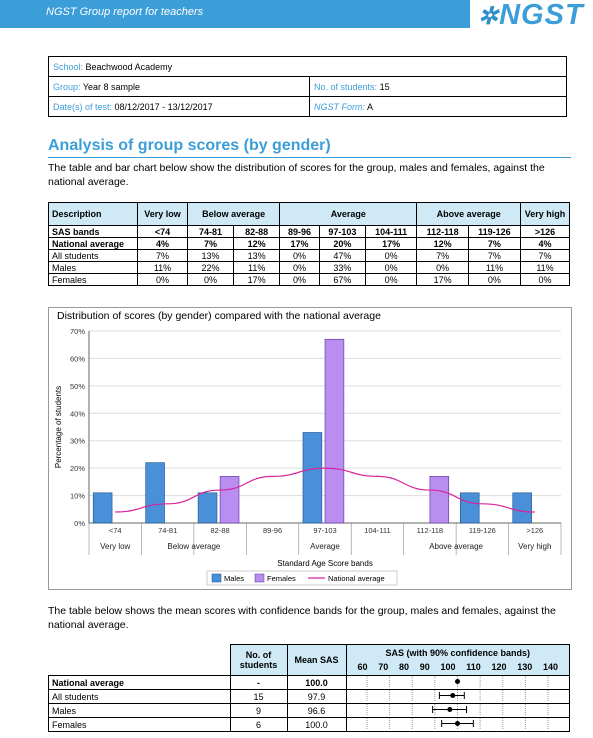 This screenshot has width=593, height=738. Describe the element at coordinates (309, 279) in the screenshot. I see `dist-row: Females 0% 0% 17% 0% 67% 0% 17% 0% 0%` at that location.